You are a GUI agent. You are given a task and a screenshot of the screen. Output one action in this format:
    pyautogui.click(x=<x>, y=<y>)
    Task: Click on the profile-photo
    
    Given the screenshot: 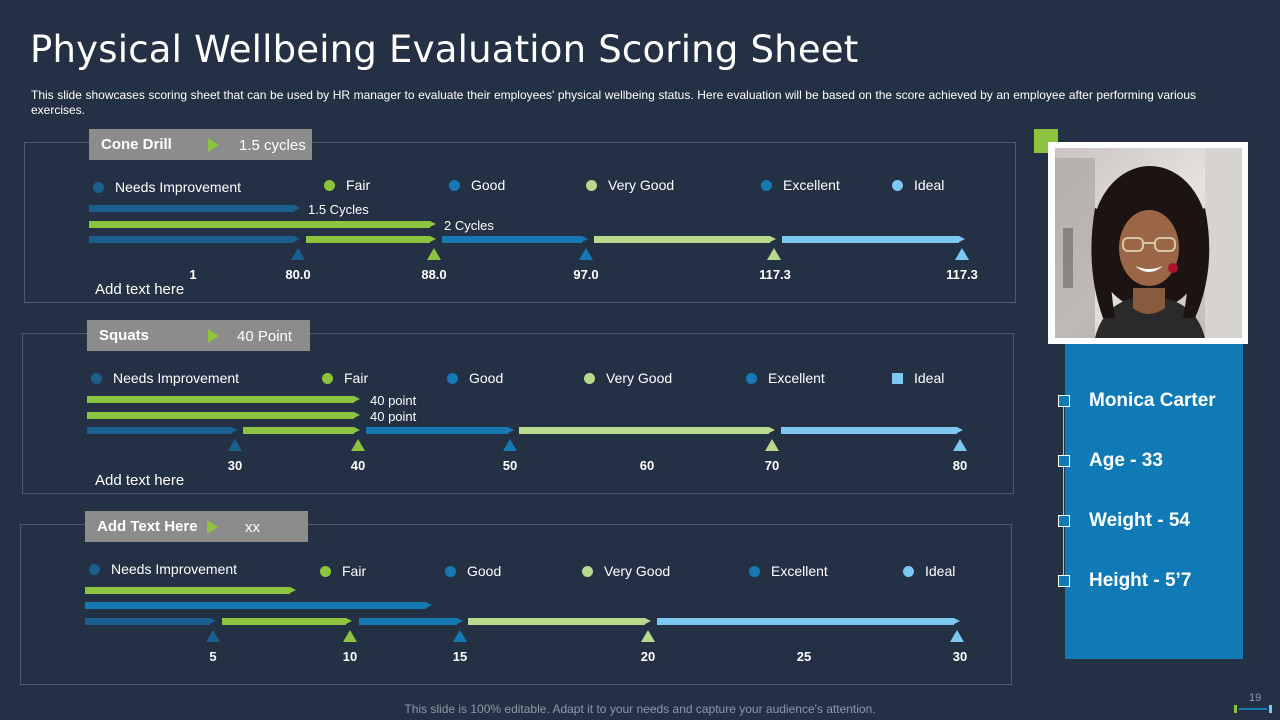 What is the action you would take?
    pyautogui.click(x=1148, y=243)
    